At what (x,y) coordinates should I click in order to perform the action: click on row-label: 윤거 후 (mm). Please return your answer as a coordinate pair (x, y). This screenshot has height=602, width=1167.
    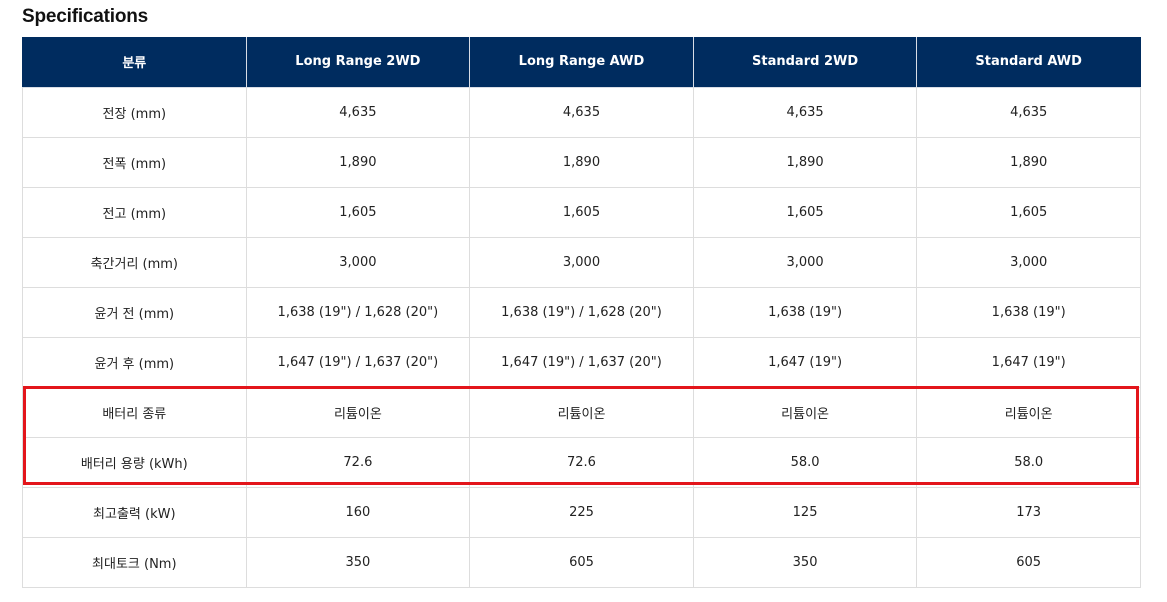
    Looking at the image, I should click on (134, 362).